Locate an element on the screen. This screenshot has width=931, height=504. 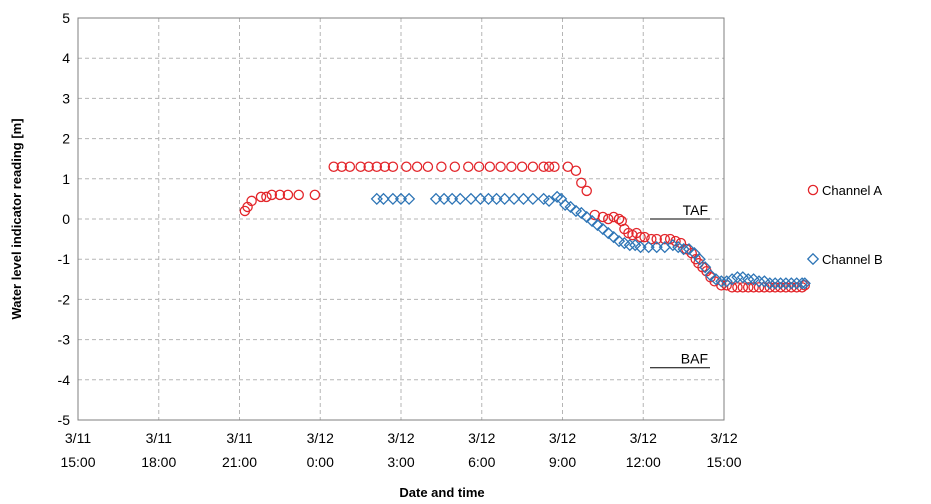
x-tick-time: 9:00 is located at coordinates (562, 462).